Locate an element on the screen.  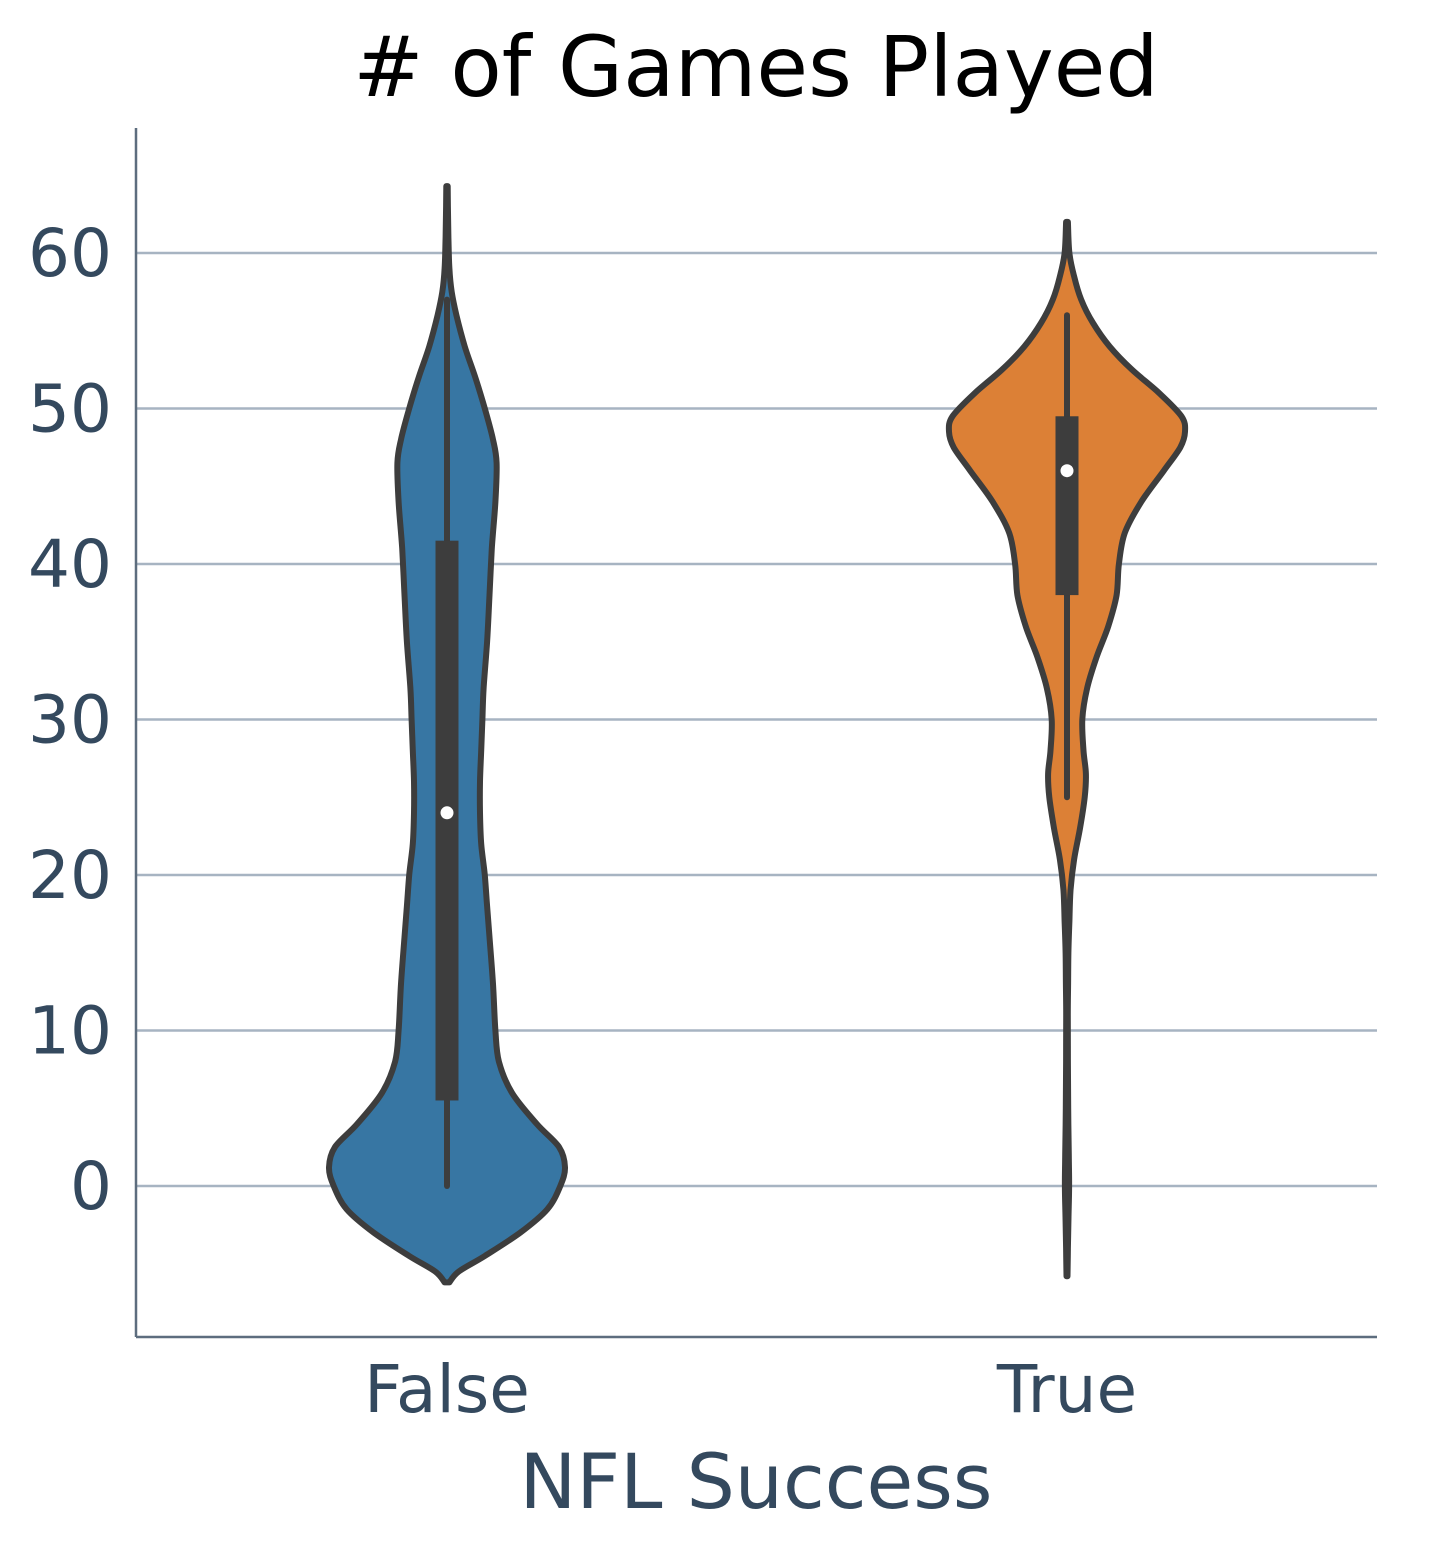
median-dot-false is located at coordinates (447, 813).